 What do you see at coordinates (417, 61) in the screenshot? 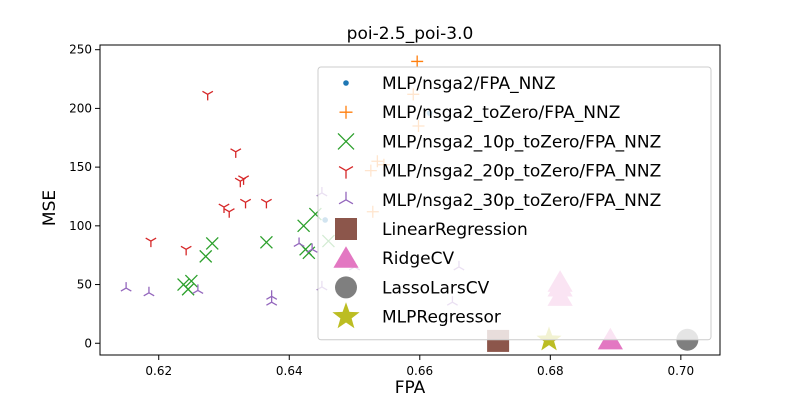
I see `data-point-mlp-nsga2-tozero-fpa-nnz` at bounding box center [417, 61].